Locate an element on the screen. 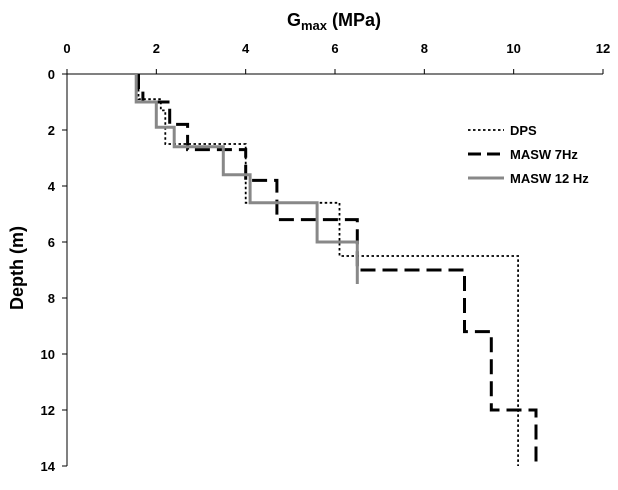  chart-title-main: G is located at coordinates (294, 20).